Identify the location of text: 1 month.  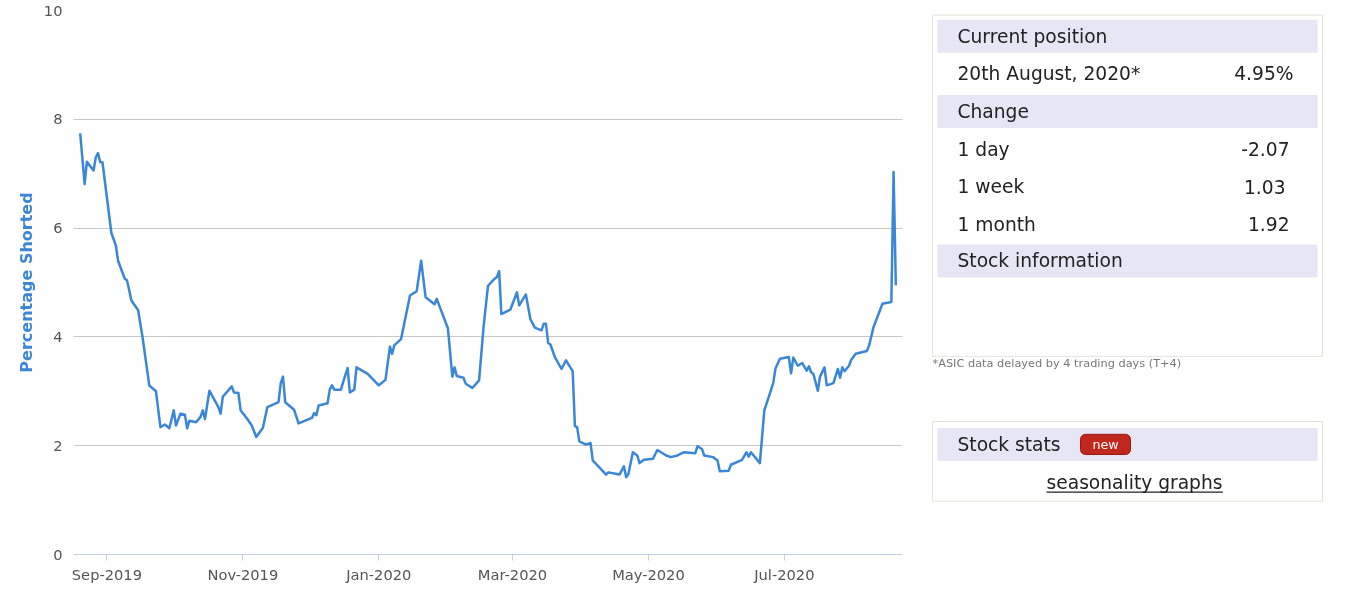
(996, 224).